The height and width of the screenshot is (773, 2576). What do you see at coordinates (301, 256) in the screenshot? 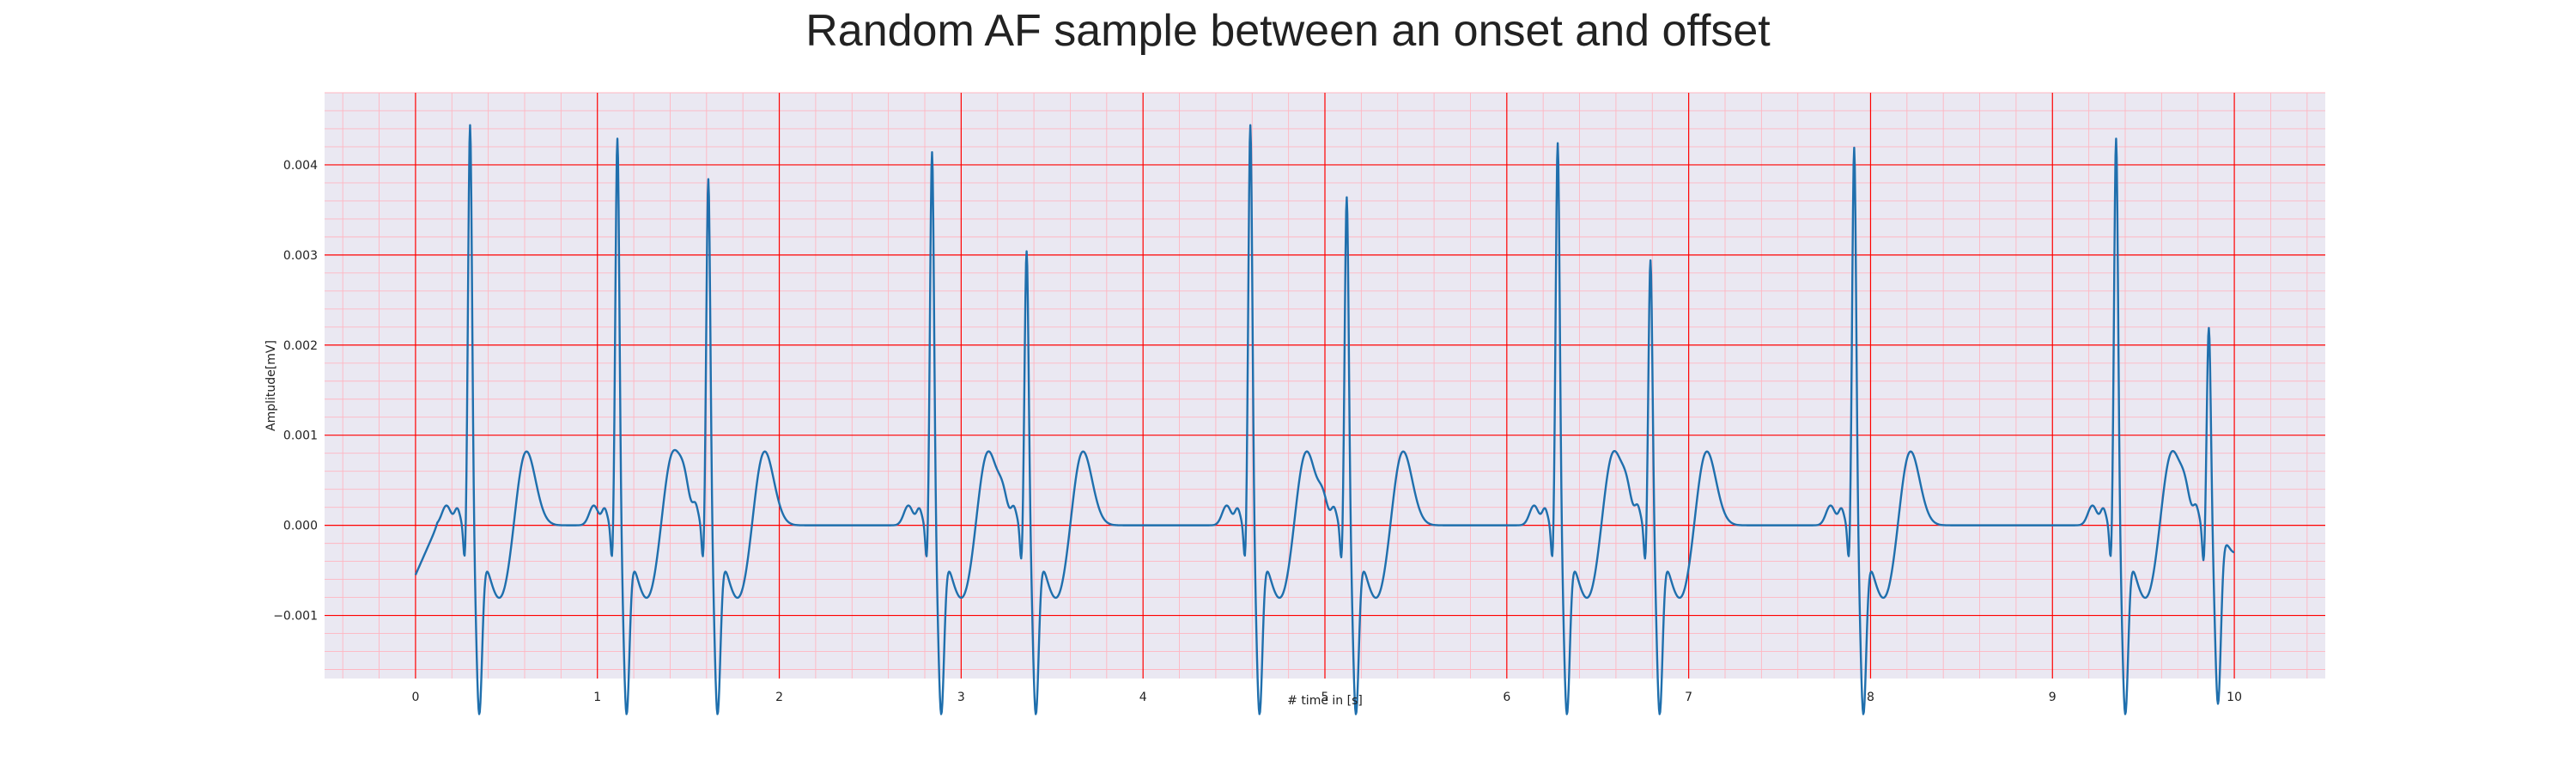
I see `y-tick-label: 0.003` at bounding box center [301, 256].